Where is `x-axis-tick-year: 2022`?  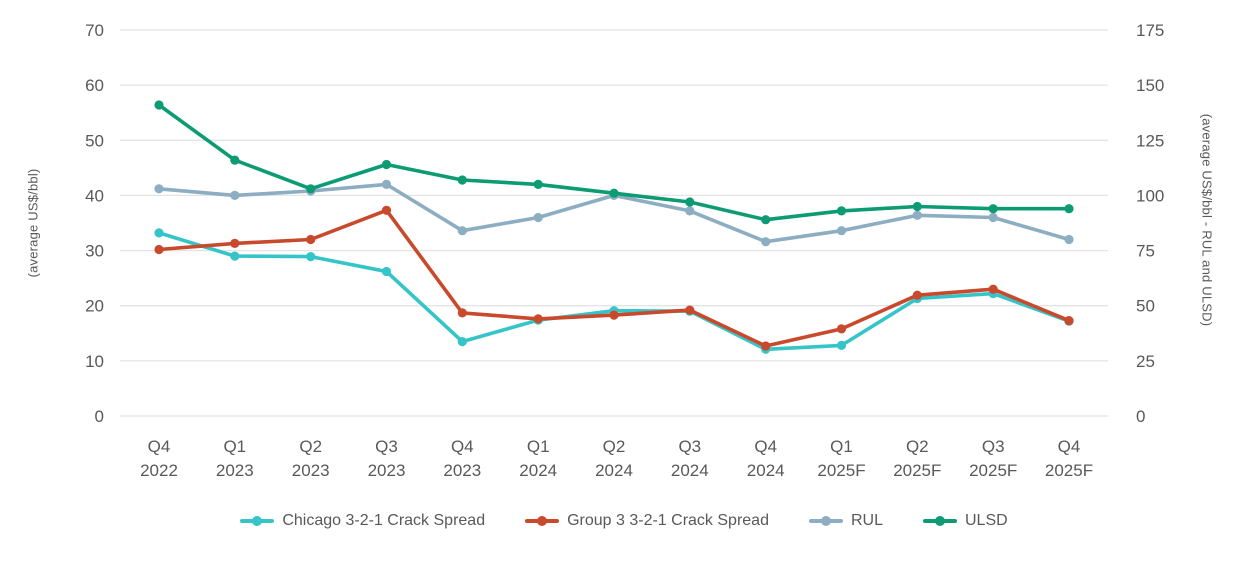 x-axis-tick-year: 2022 is located at coordinates (159, 470).